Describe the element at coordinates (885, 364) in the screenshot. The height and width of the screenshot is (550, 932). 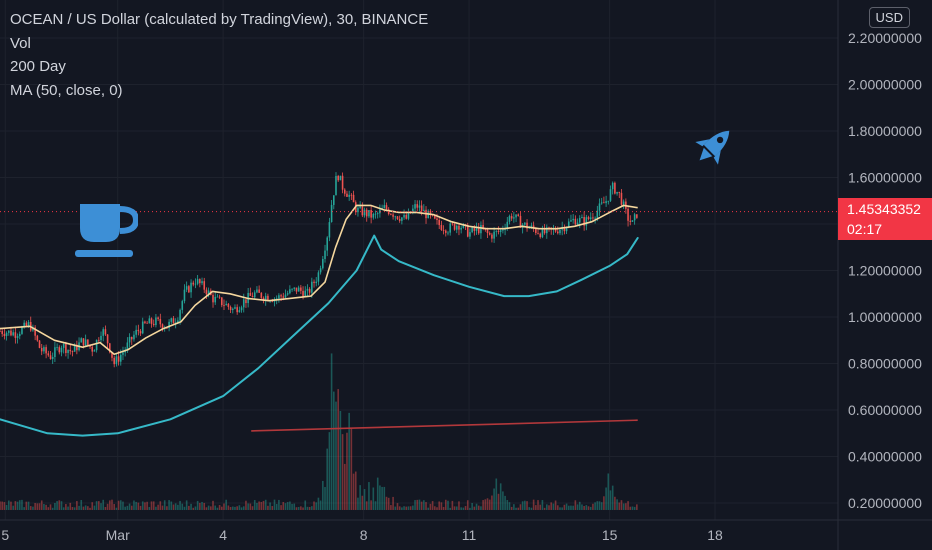
I see `y-tick-label: 0.80000000` at that location.